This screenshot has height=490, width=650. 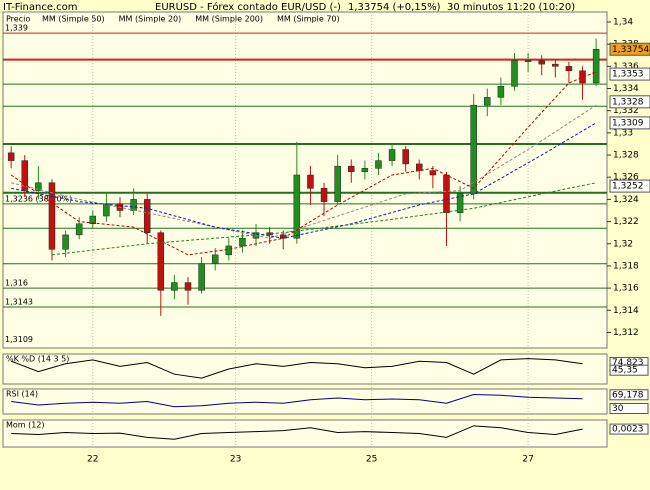 What do you see at coordinates (18, 19) in the screenshot?
I see `price-label: Precio` at bounding box center [18, 19].